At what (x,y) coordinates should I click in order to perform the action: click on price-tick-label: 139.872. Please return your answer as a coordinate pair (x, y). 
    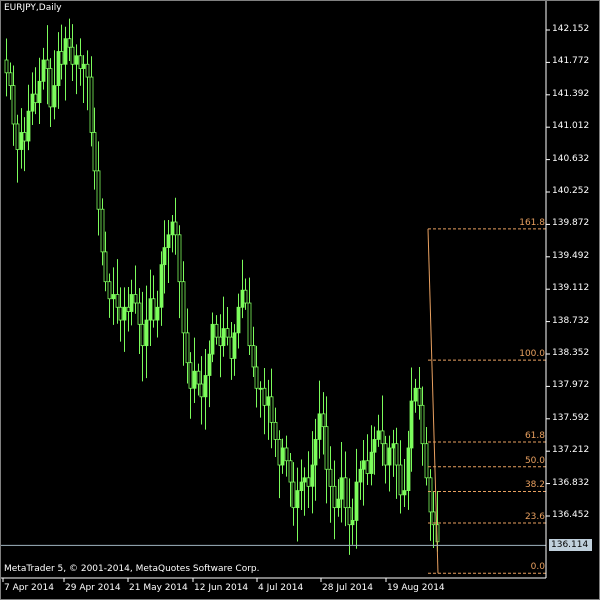
    Looking at the image, I should click on (571, 223).